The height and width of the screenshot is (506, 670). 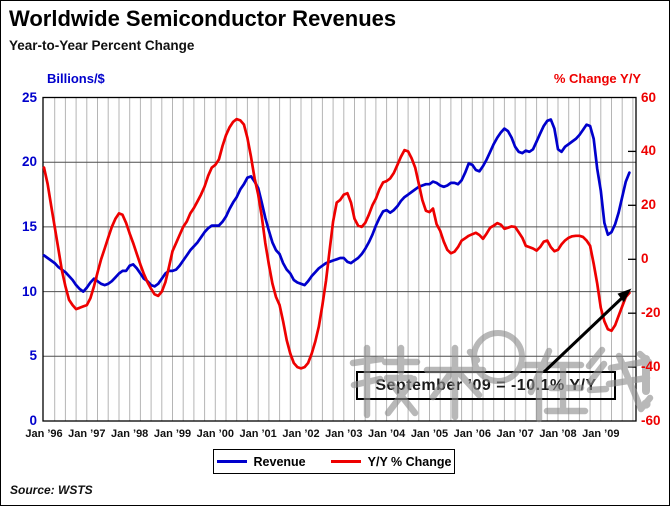 What do you see at coordinates (279, 461) in the screenshot?
I see `legend-label-revenue: Revenue` at bounding box center [279, 461].